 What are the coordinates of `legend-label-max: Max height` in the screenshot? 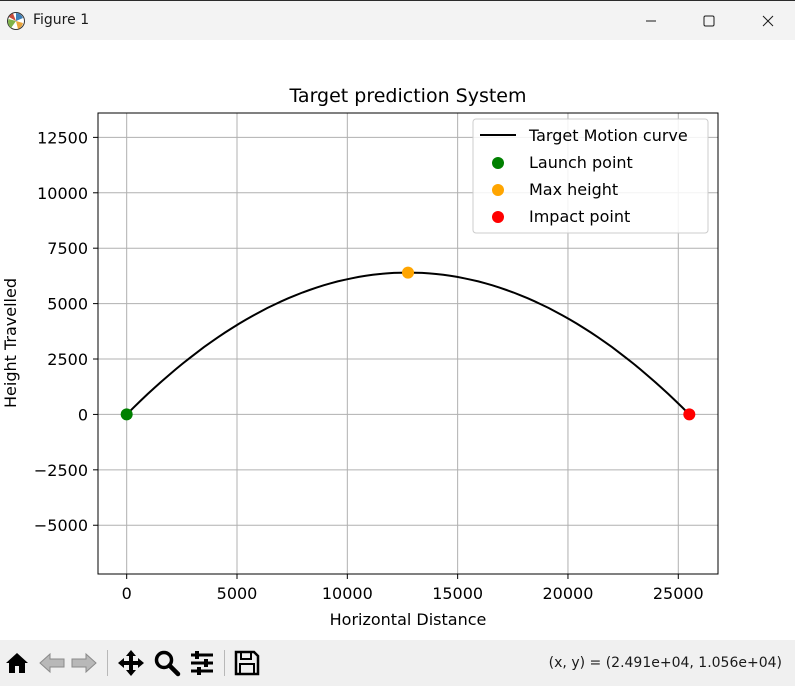 It's located at (573, 189).